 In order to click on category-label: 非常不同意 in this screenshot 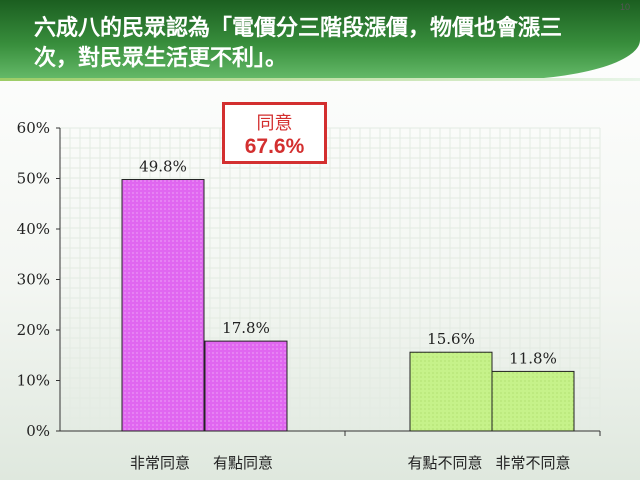, I will do `click(532, 463)`.